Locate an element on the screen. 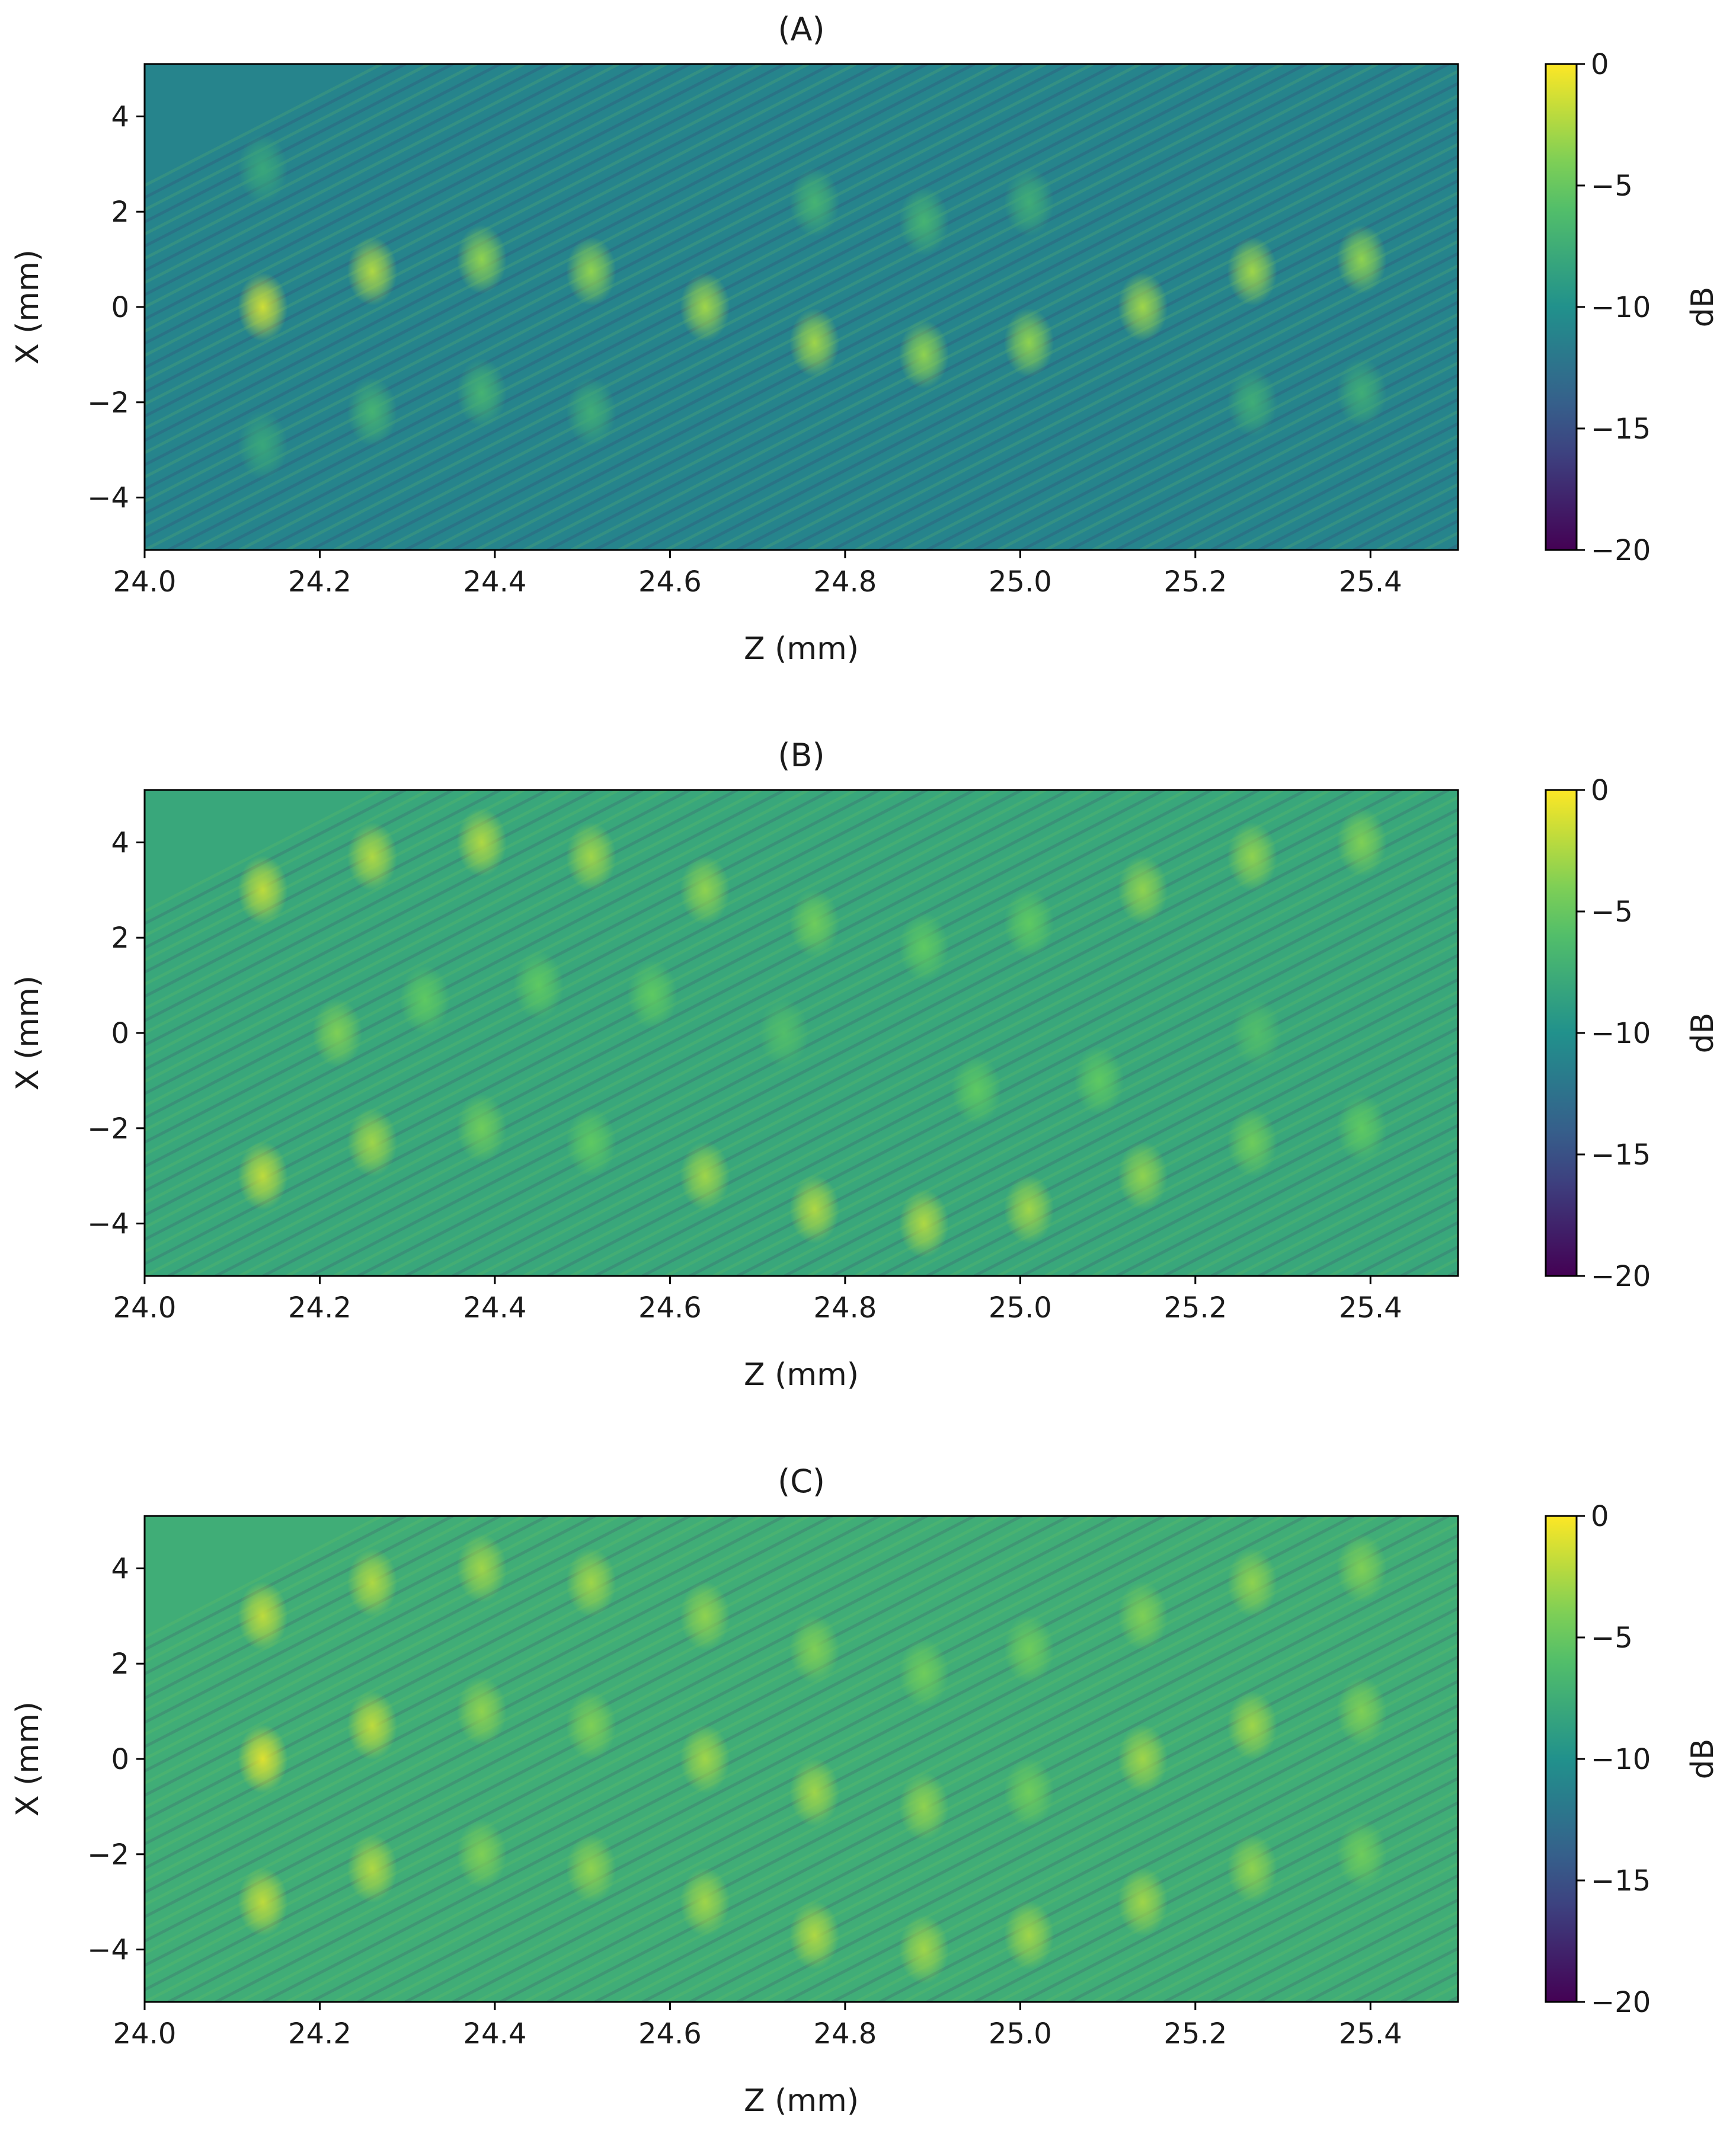 The width and height of the screenshot is (1736, 2140). x-tick-label: 24.0 is located at coordinates (145, 582).